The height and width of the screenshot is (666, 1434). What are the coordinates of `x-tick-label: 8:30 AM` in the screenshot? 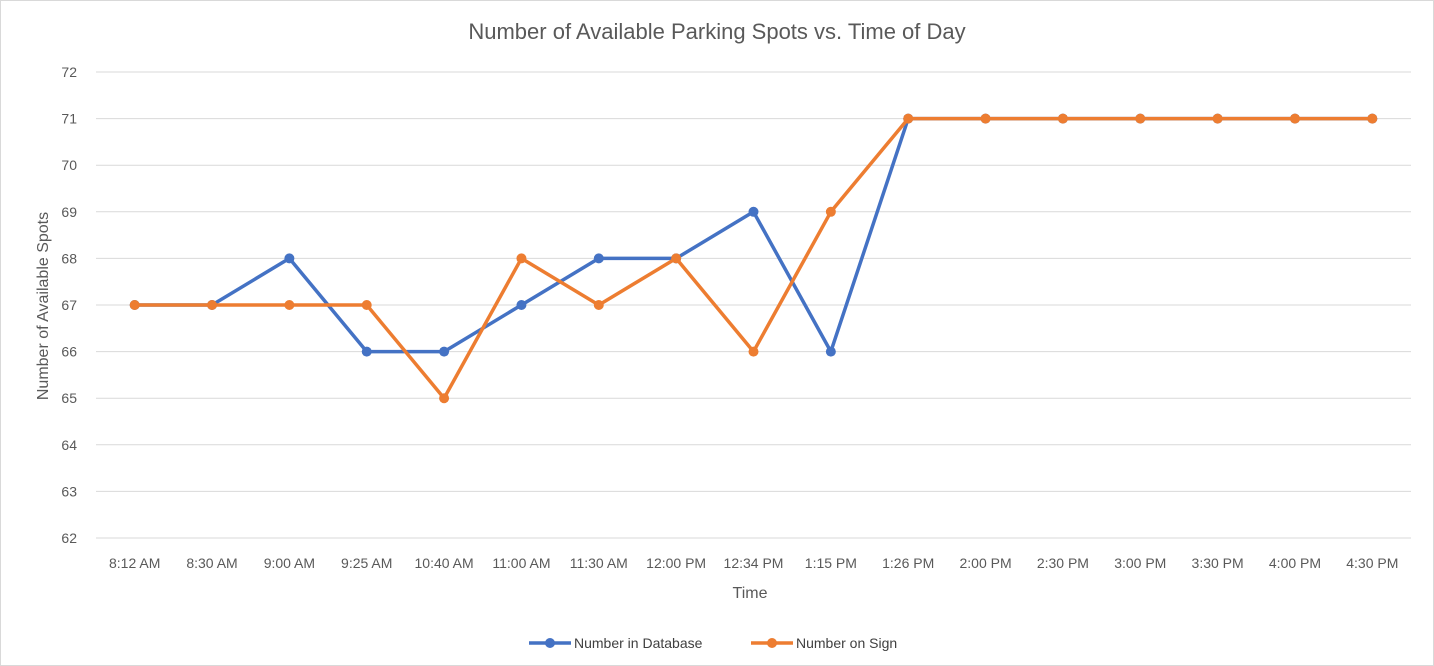 It's located at (211, 563).